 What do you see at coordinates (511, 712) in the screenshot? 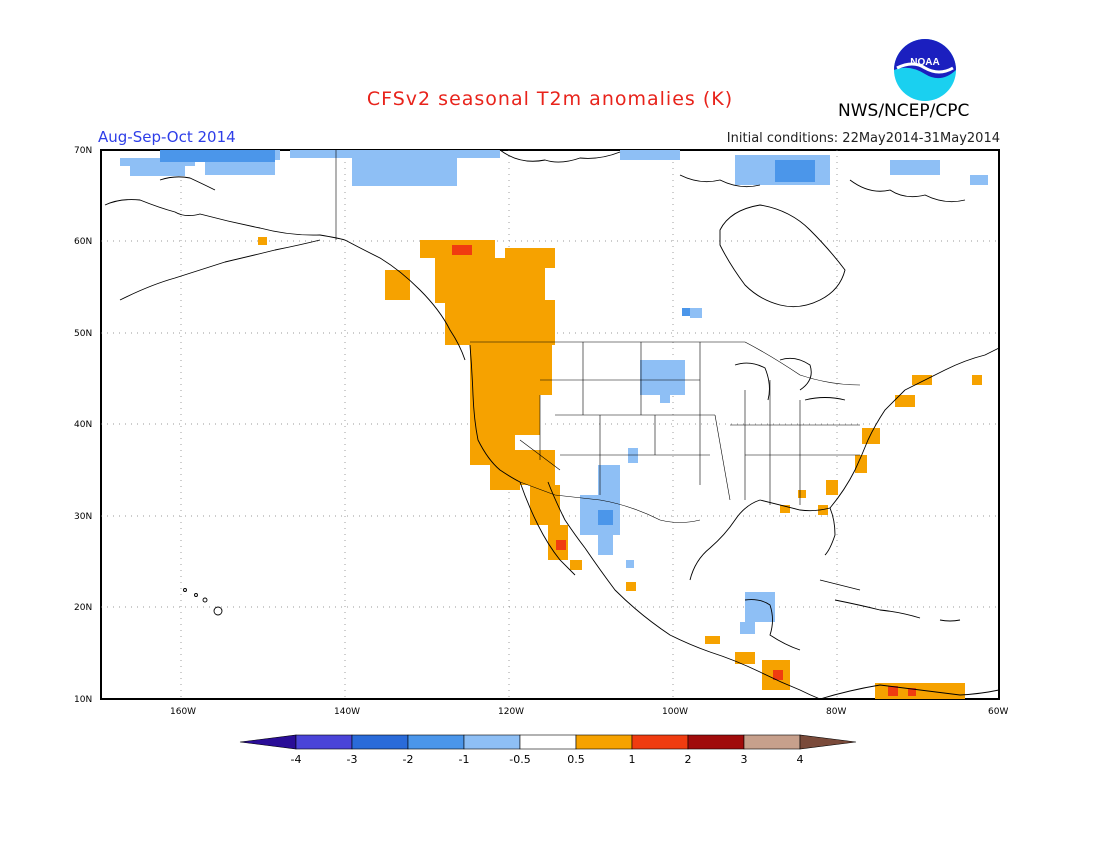
I see `lon-label: 120W` at bounding box center [511, 712].